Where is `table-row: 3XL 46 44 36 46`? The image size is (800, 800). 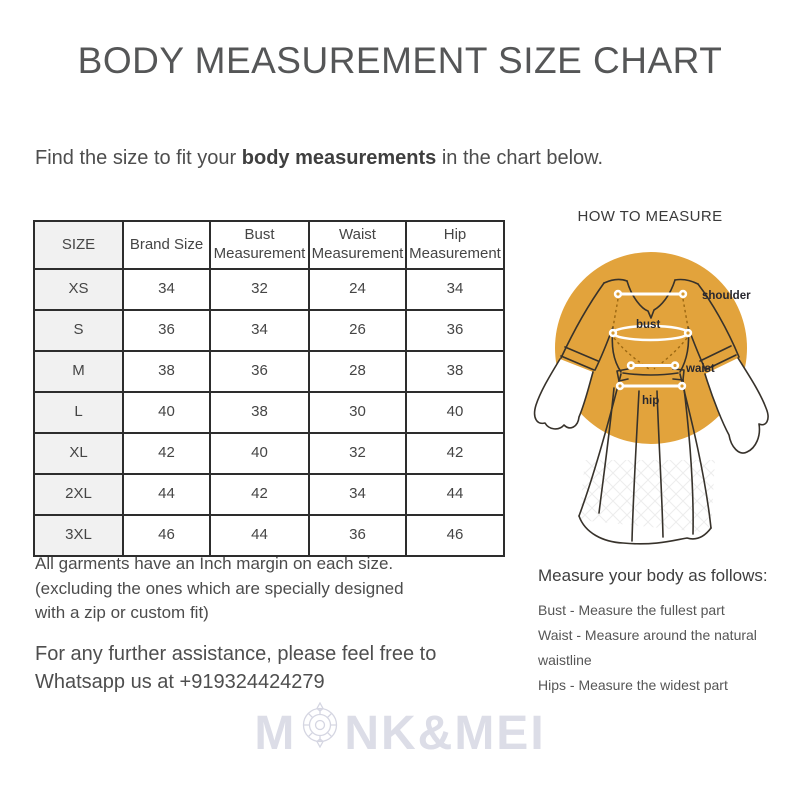
table-row: 3XL 46 44 36 46 is located at coordinates (269, 535).